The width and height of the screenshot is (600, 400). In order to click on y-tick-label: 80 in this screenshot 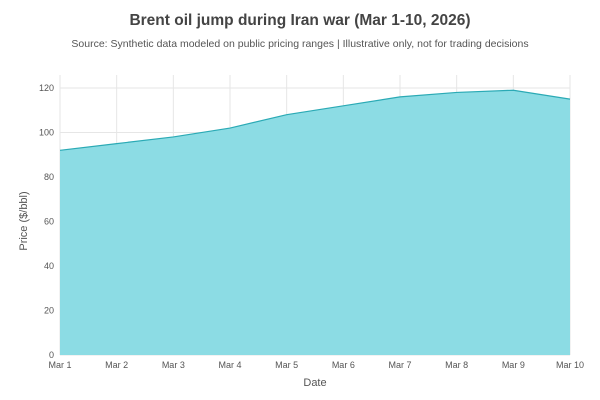, I will do `click(49, 177)`.